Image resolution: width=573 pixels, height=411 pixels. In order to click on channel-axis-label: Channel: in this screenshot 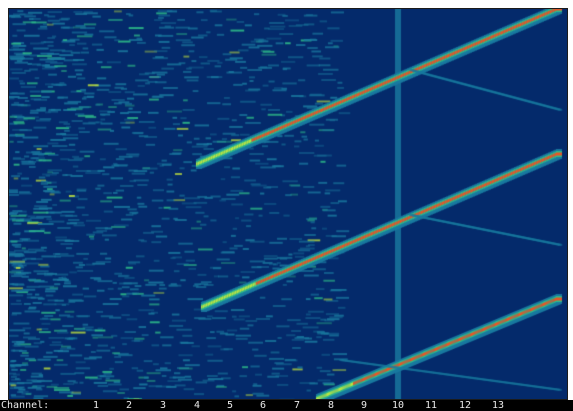, I will do `click(25, 405)`.